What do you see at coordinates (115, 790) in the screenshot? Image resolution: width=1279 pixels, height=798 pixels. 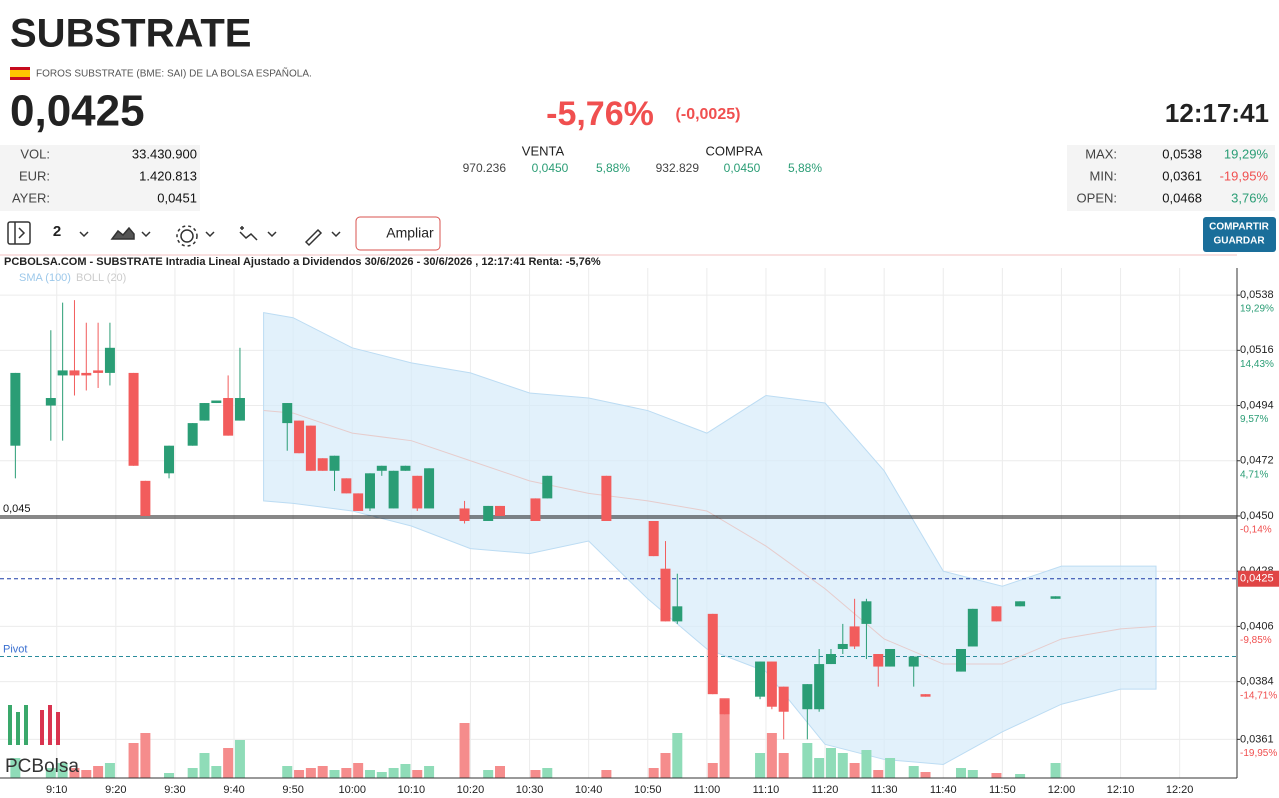 I see `x-tick-label: 9:20` at bounding box center [115, 790].